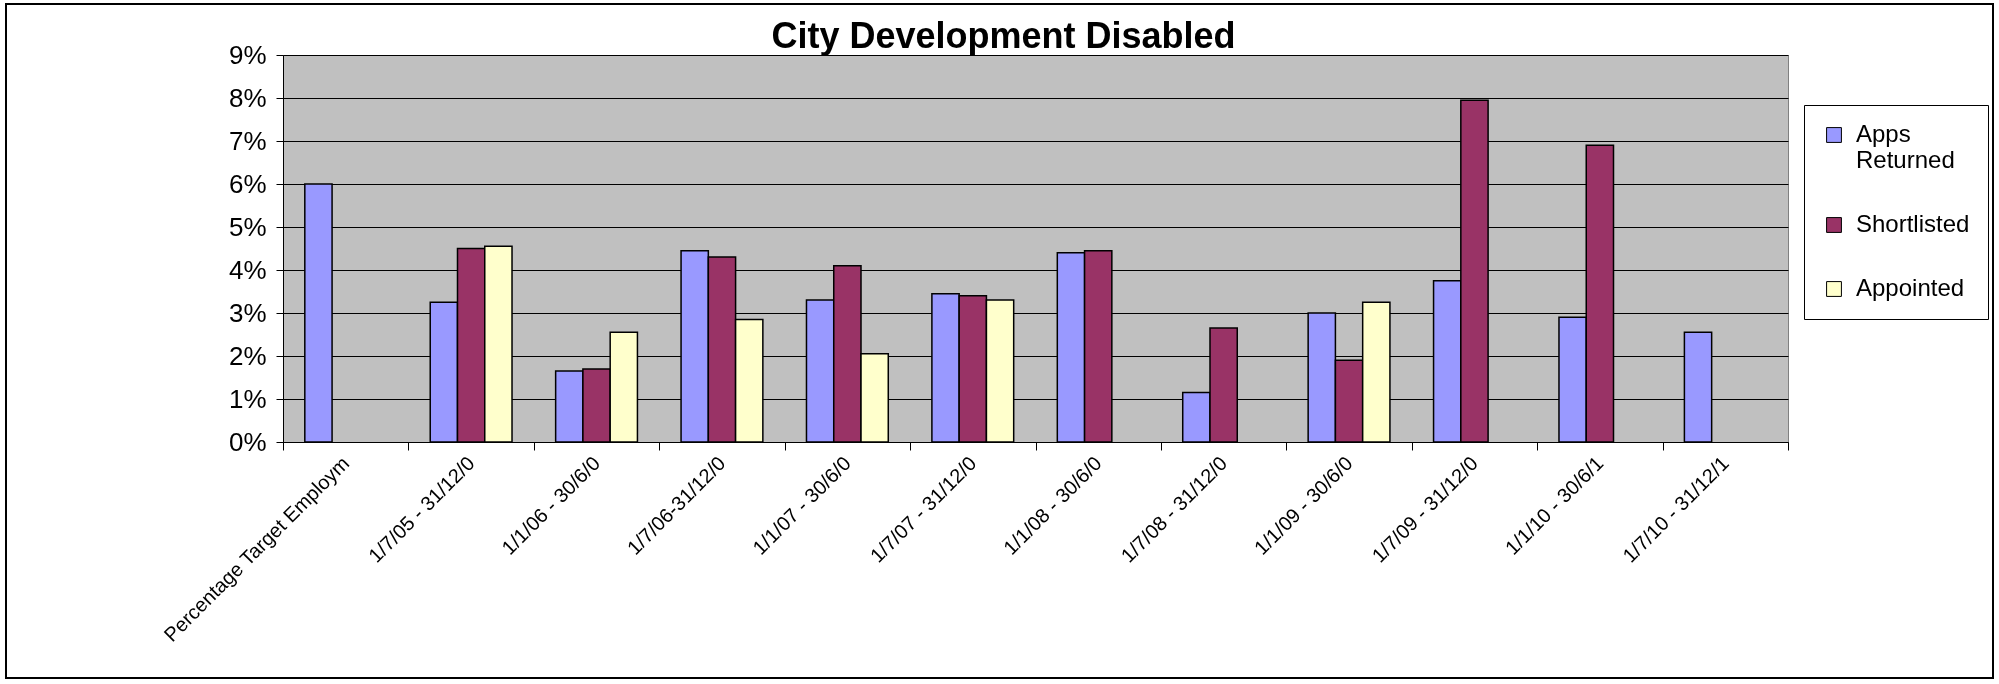  I want to click on legend-label: Apps Returned, so click(1905, 146).